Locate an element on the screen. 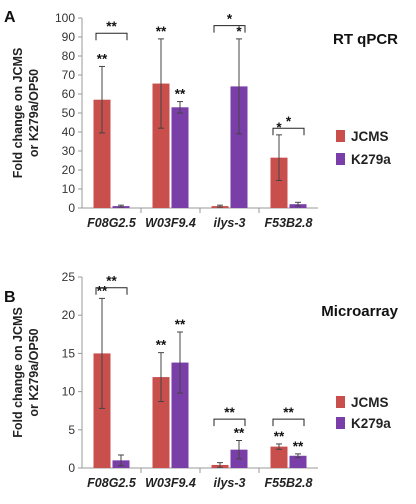 The image size is (416, 504). y-tick-label: 5 is located at coordinates (71, 430).